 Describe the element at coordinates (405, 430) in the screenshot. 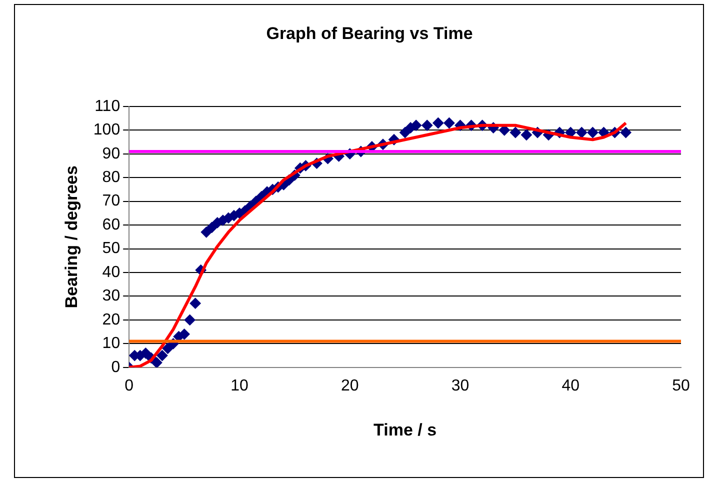

I see `x-axis-title: Time / s` at that location.